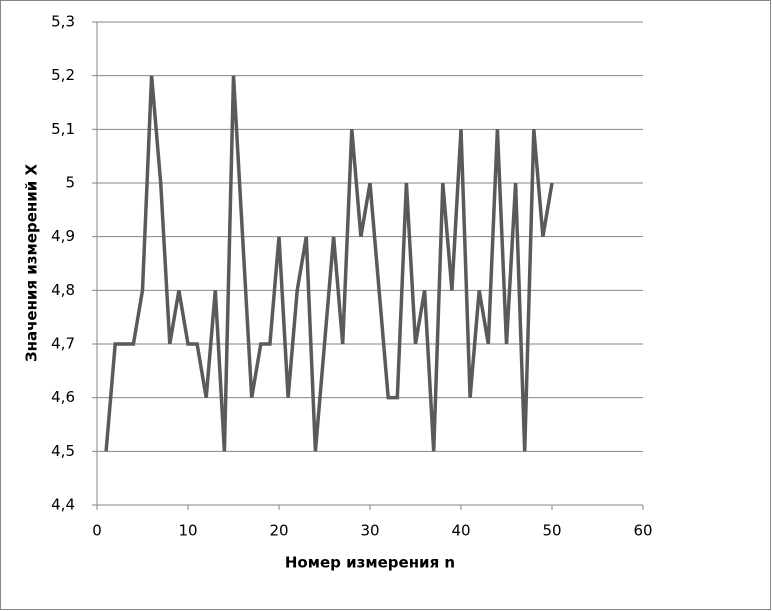 The height and width of the screenshot is (611, 772). I want to click on x-axis-title: Номер измерения n, so click(370, 563).